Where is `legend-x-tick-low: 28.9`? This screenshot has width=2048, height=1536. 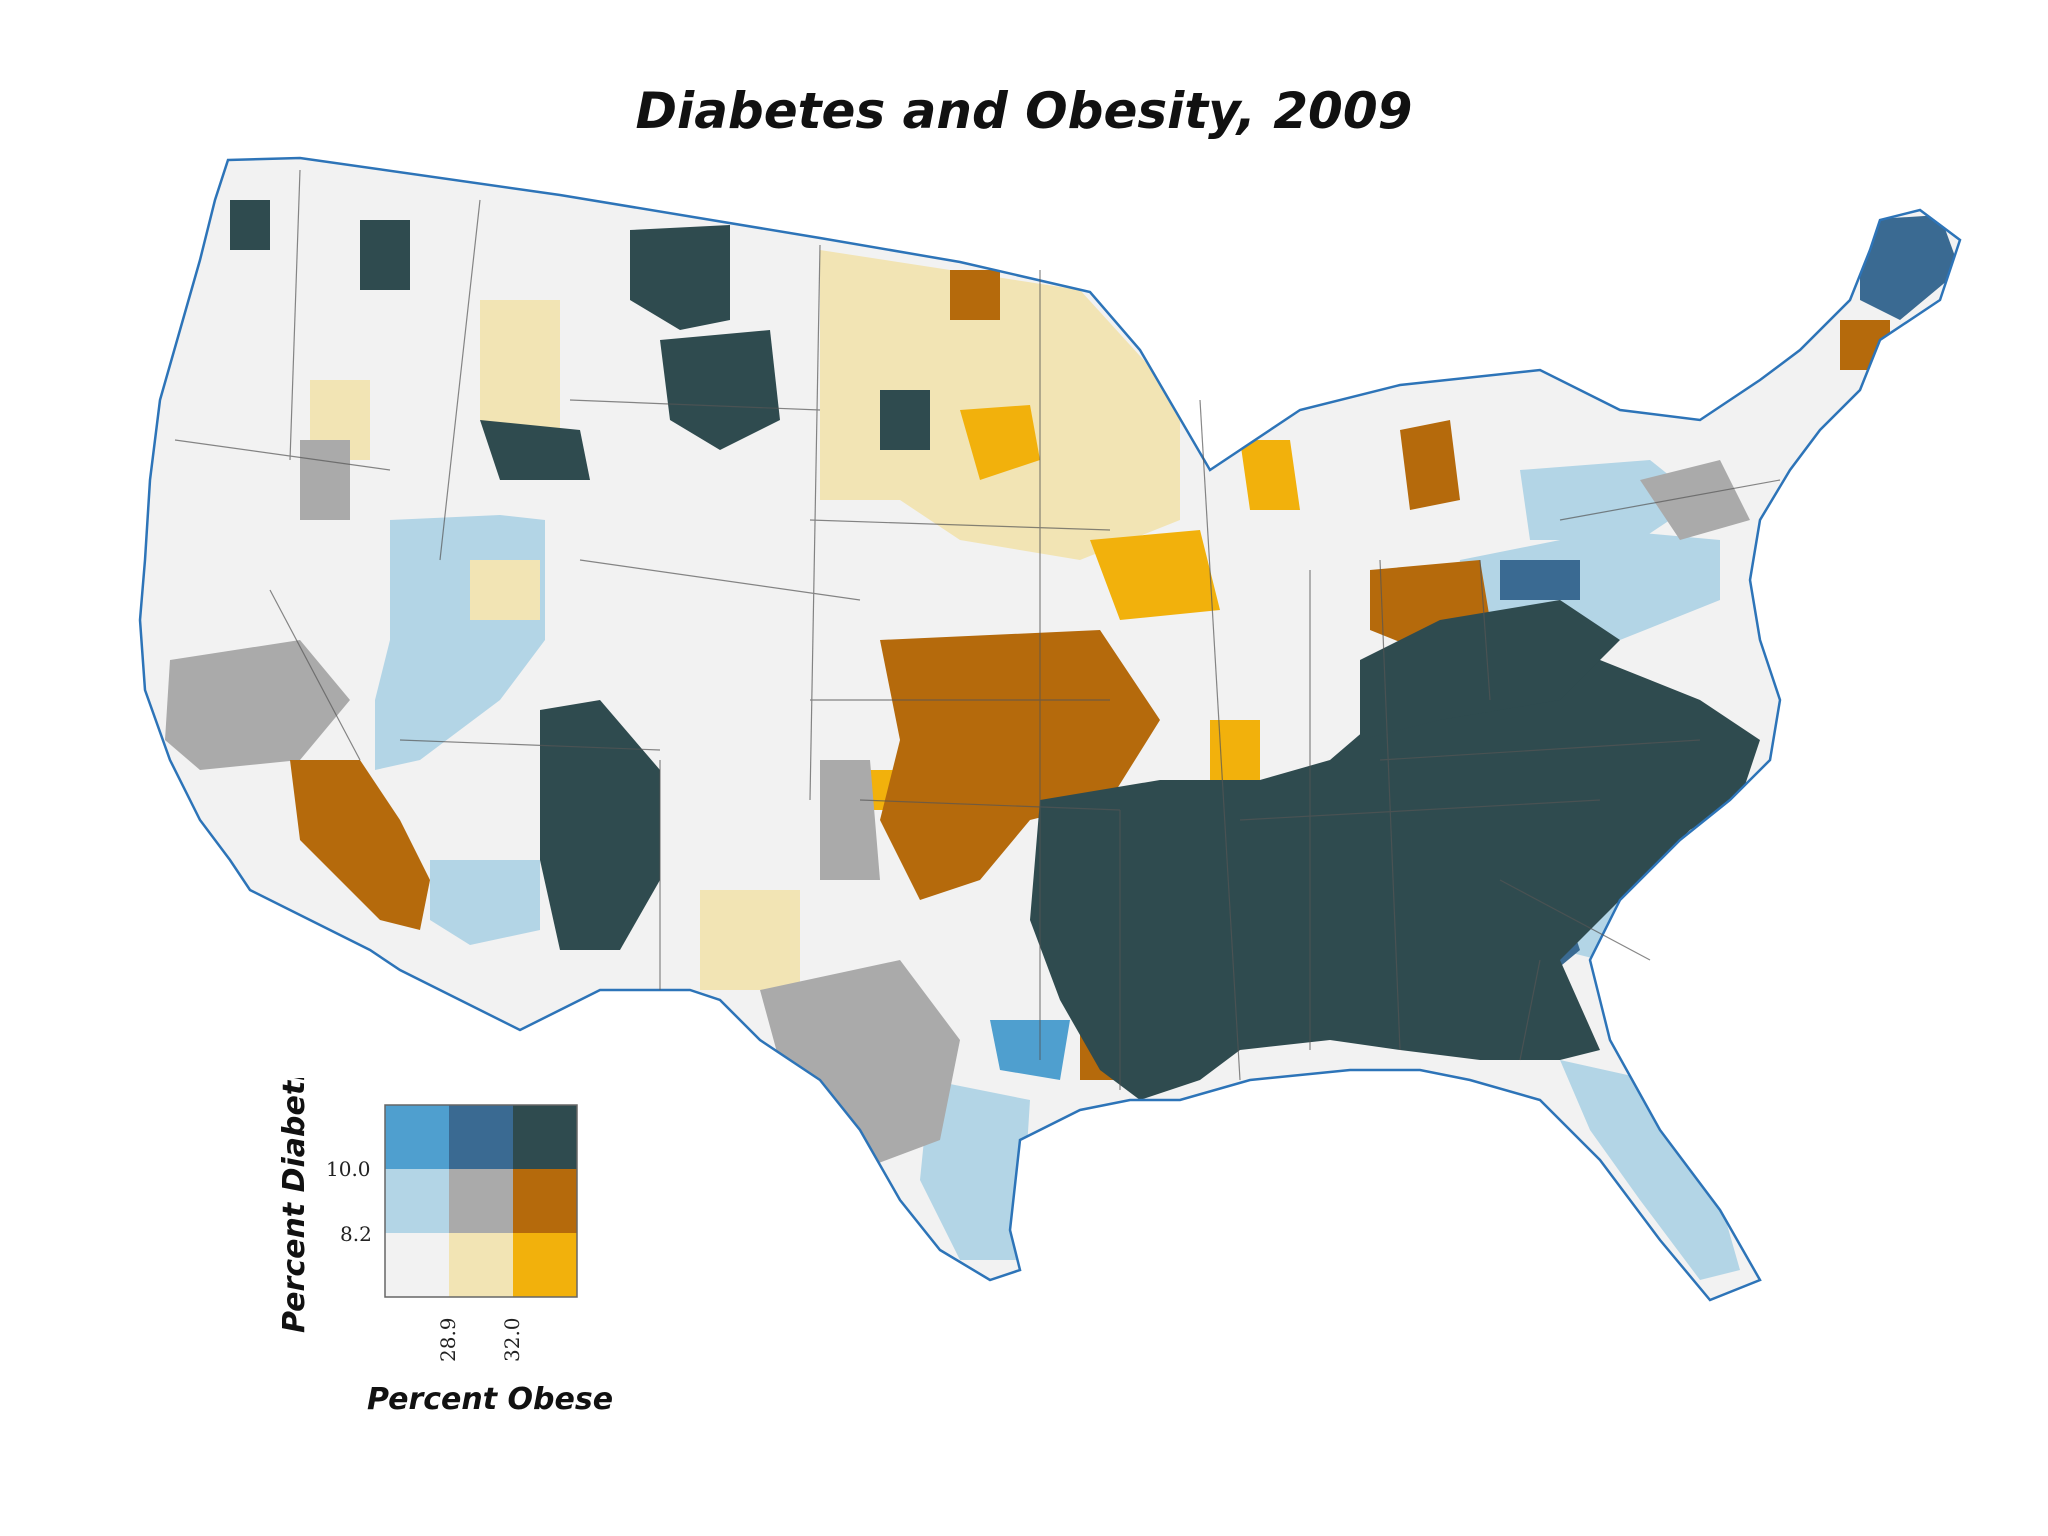 legend-x-tick-low: 28.9 is located at coordinates (448, 1339).